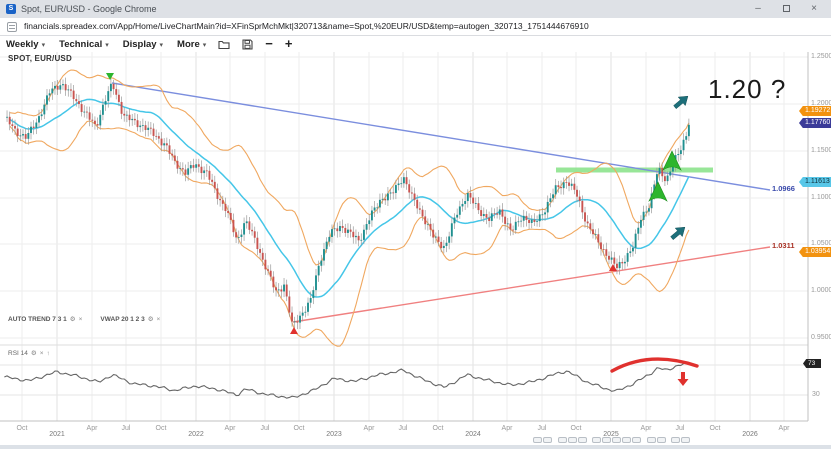  Describe the element at coordinates (473, 434) in the screenshot. I see `x-axis-year-label: 2024` at that location.